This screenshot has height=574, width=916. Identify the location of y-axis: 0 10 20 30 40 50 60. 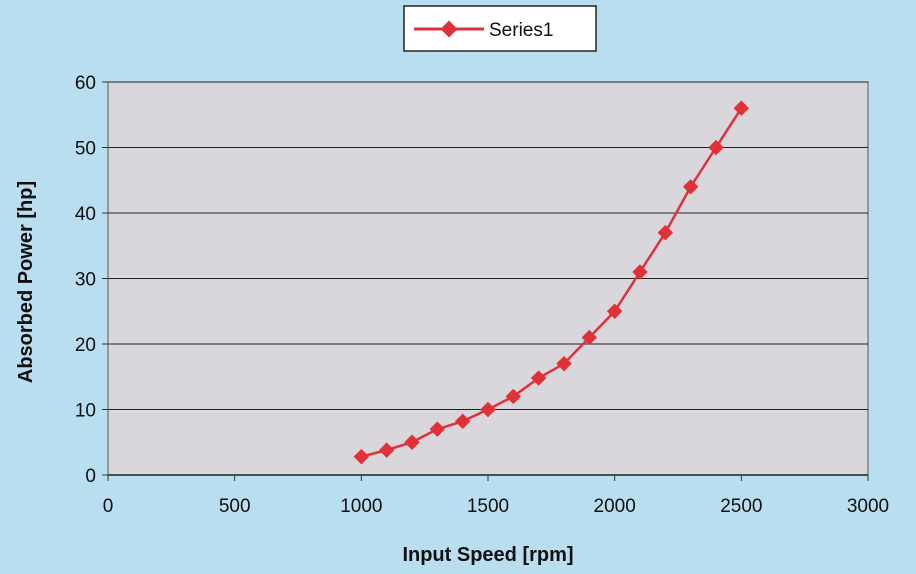
(92, 280).